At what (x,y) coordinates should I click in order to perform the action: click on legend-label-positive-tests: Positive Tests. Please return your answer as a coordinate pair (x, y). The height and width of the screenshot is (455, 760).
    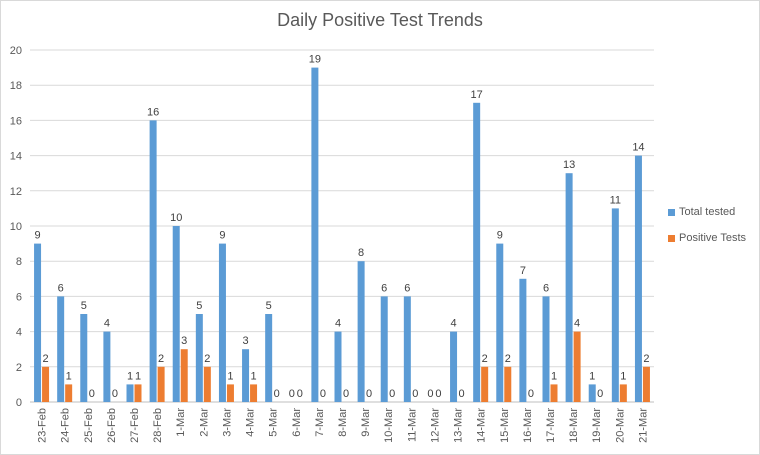
    Looking at the image, I should click on (713, 238).